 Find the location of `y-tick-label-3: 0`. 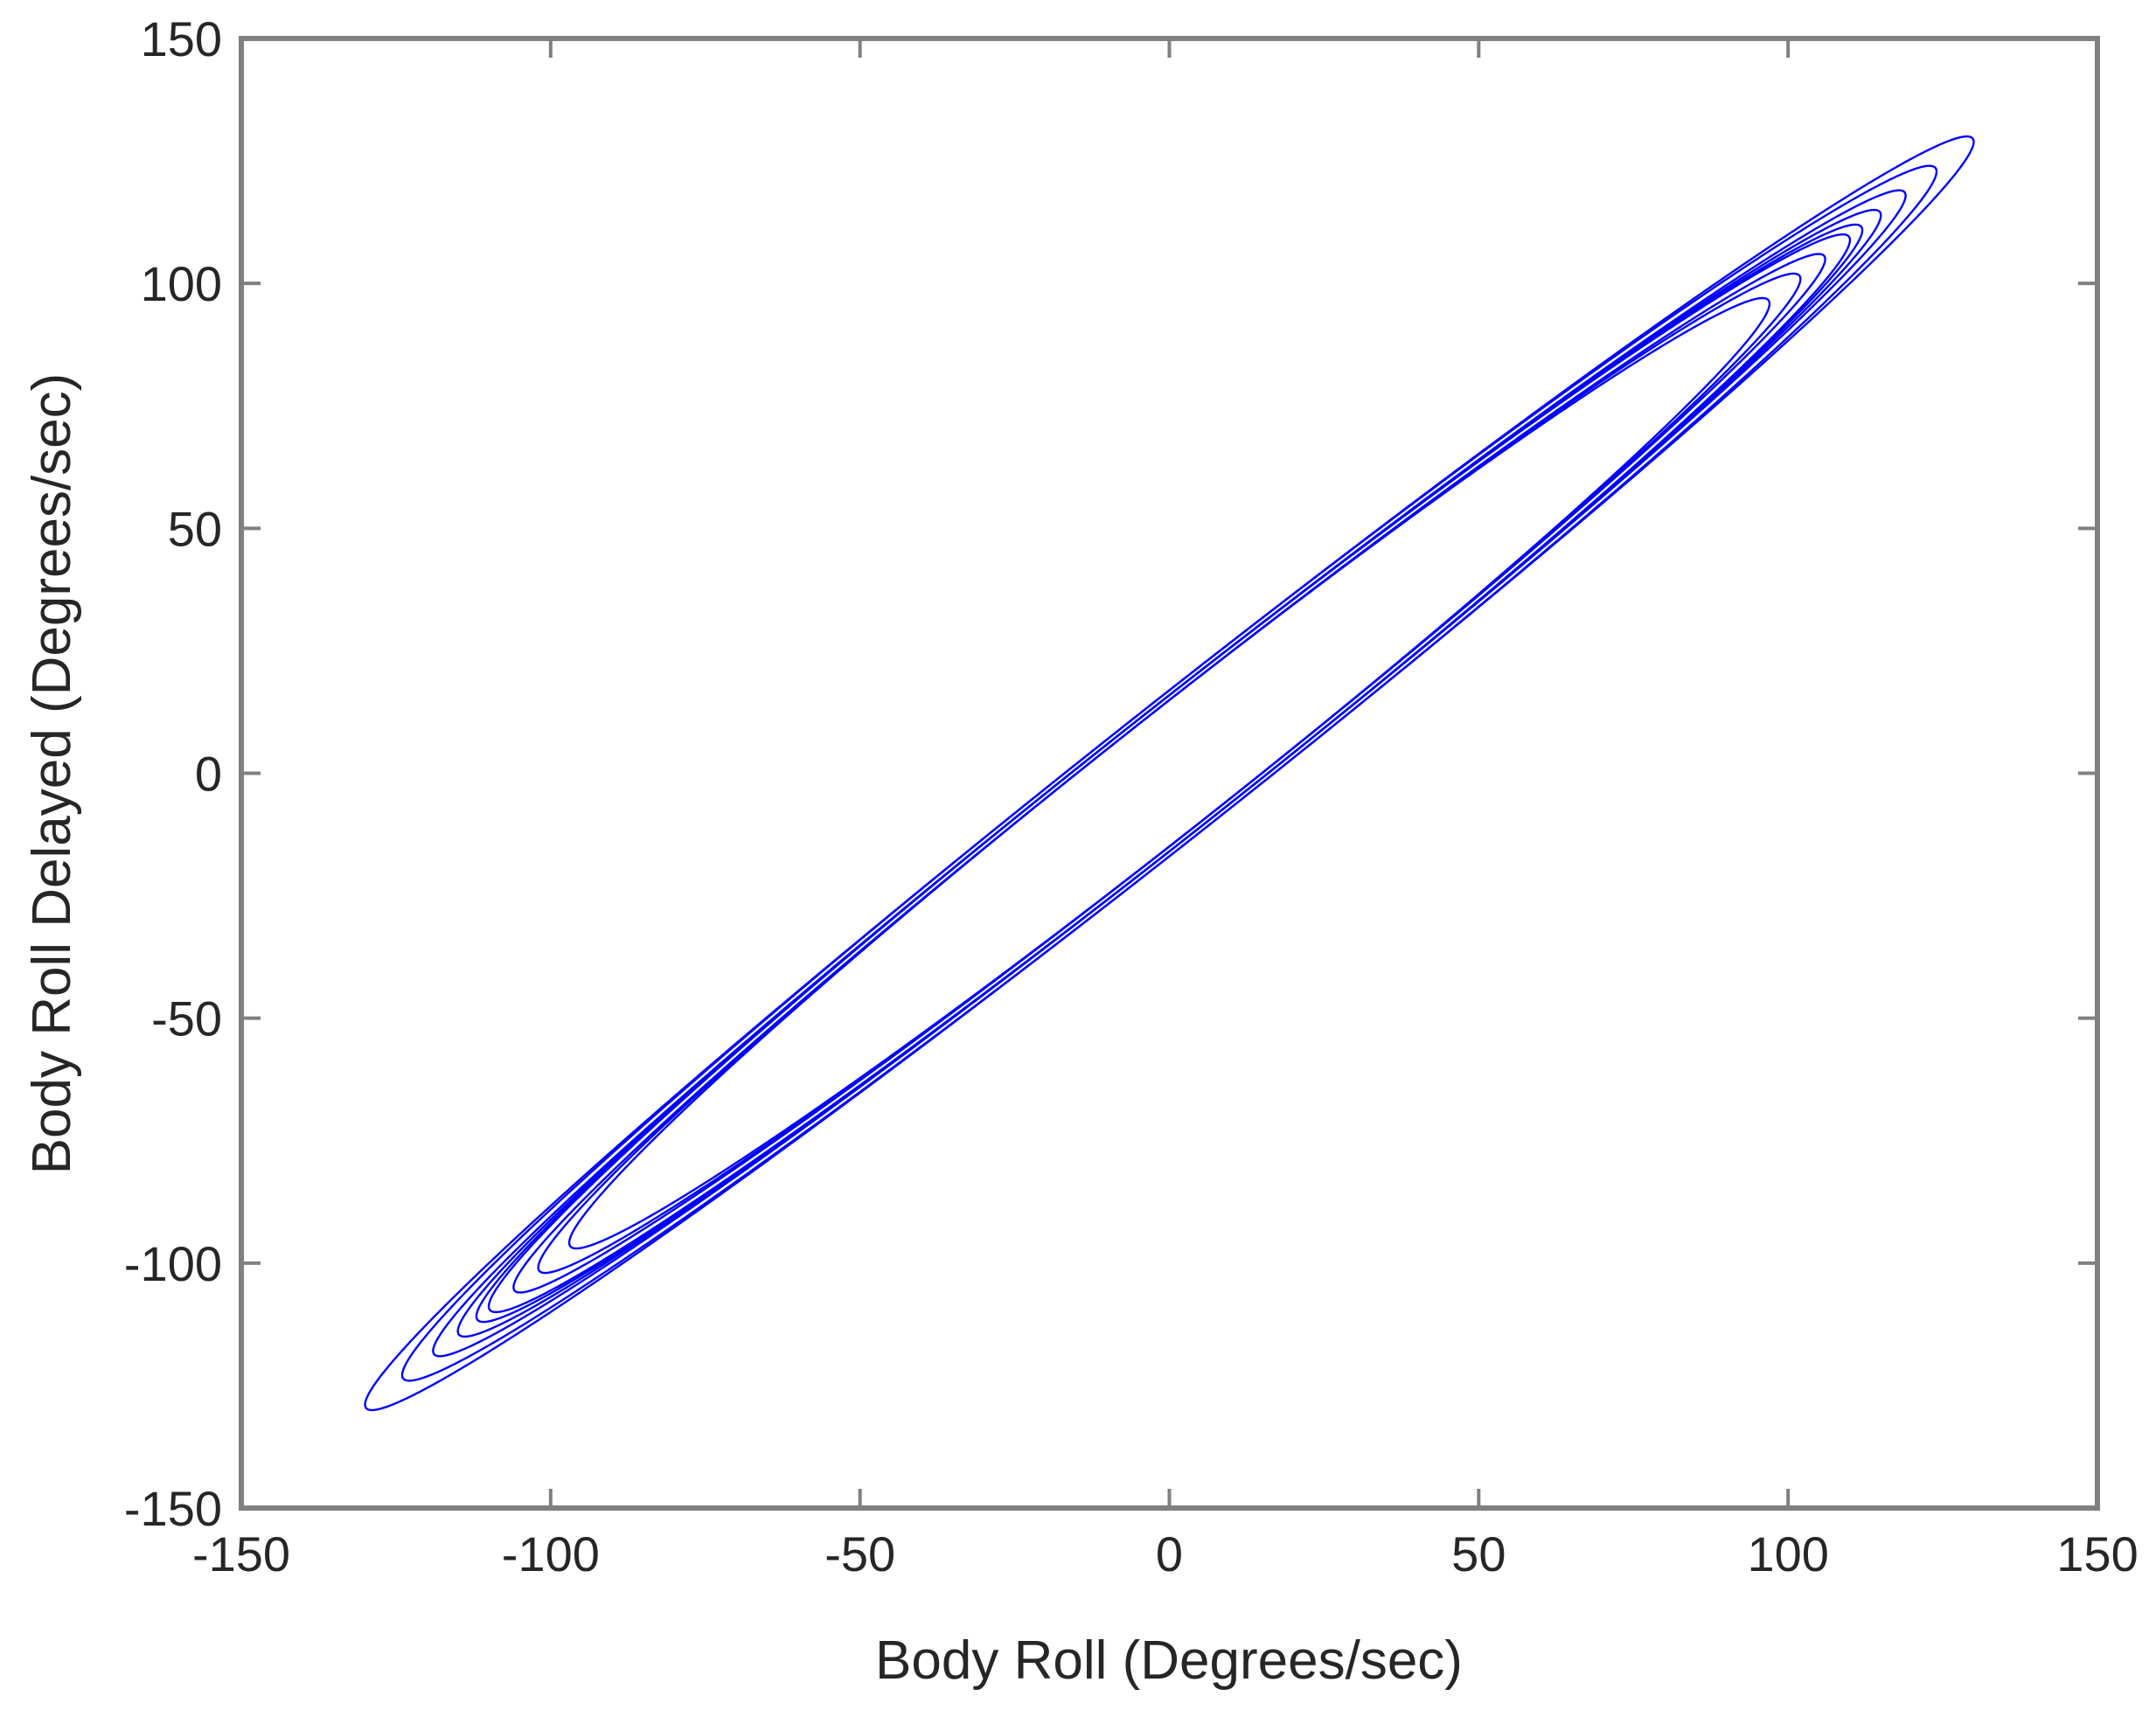

y-tick-label-3: 0 is located at coordinates (208, 774).